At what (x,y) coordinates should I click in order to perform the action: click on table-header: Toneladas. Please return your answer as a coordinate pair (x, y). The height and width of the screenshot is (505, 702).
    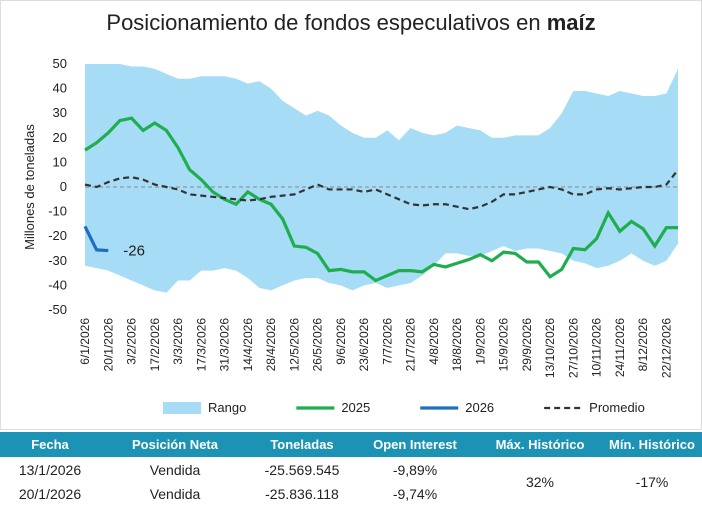
    Looking at the image, I should click on (302, 444).